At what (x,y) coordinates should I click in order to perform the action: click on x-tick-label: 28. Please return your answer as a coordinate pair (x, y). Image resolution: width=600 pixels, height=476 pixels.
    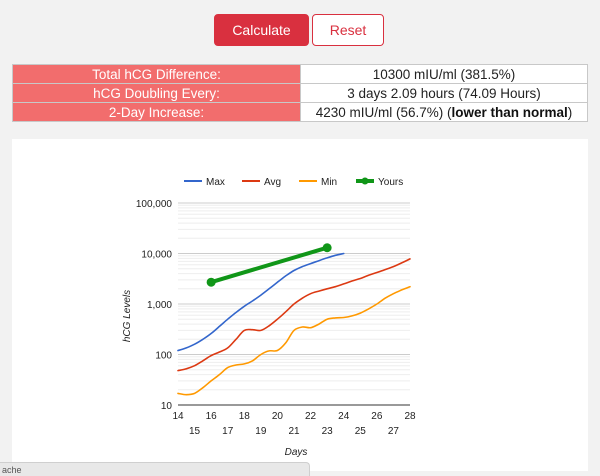
    Looking at the image, I should click on (410, 416).